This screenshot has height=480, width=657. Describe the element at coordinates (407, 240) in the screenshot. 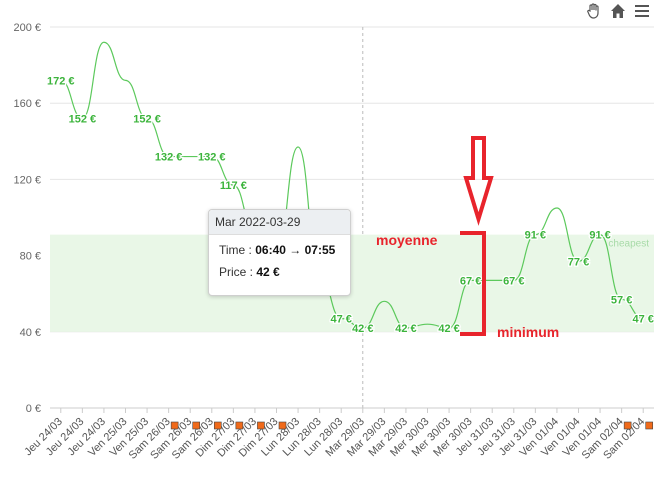

I see `average-annotation-label: moyenne` at that location.